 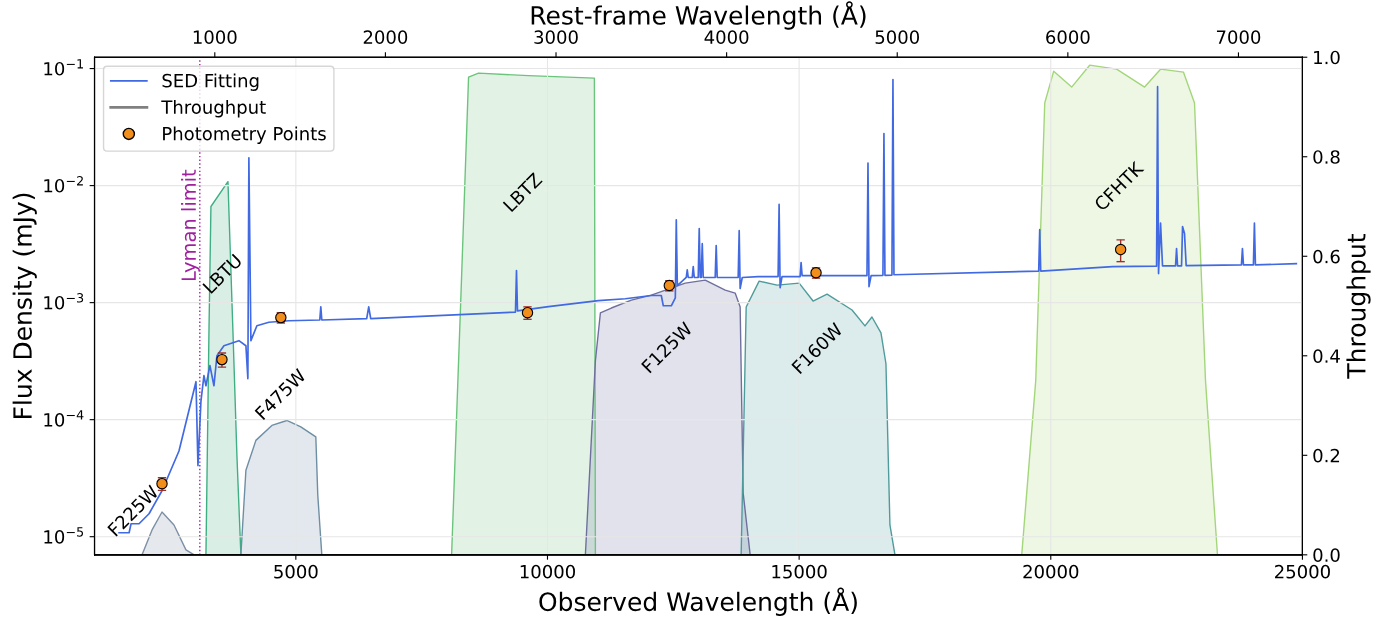 What do you see at coordinates (1120, 249) in the screenshot?
I see `point` at bounding box center [1120, 249].